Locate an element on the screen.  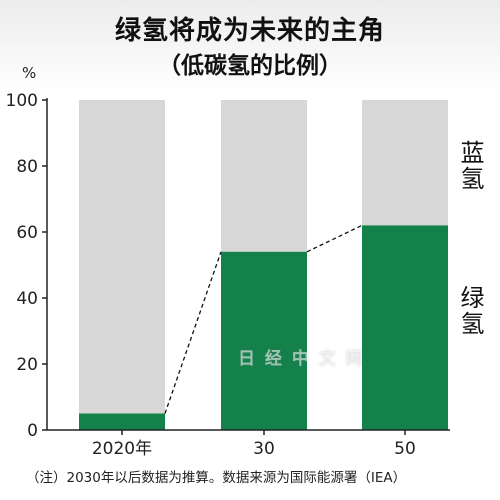
chart-subtitle: （低碳氢的比例） is located at coordinates (250, 66).